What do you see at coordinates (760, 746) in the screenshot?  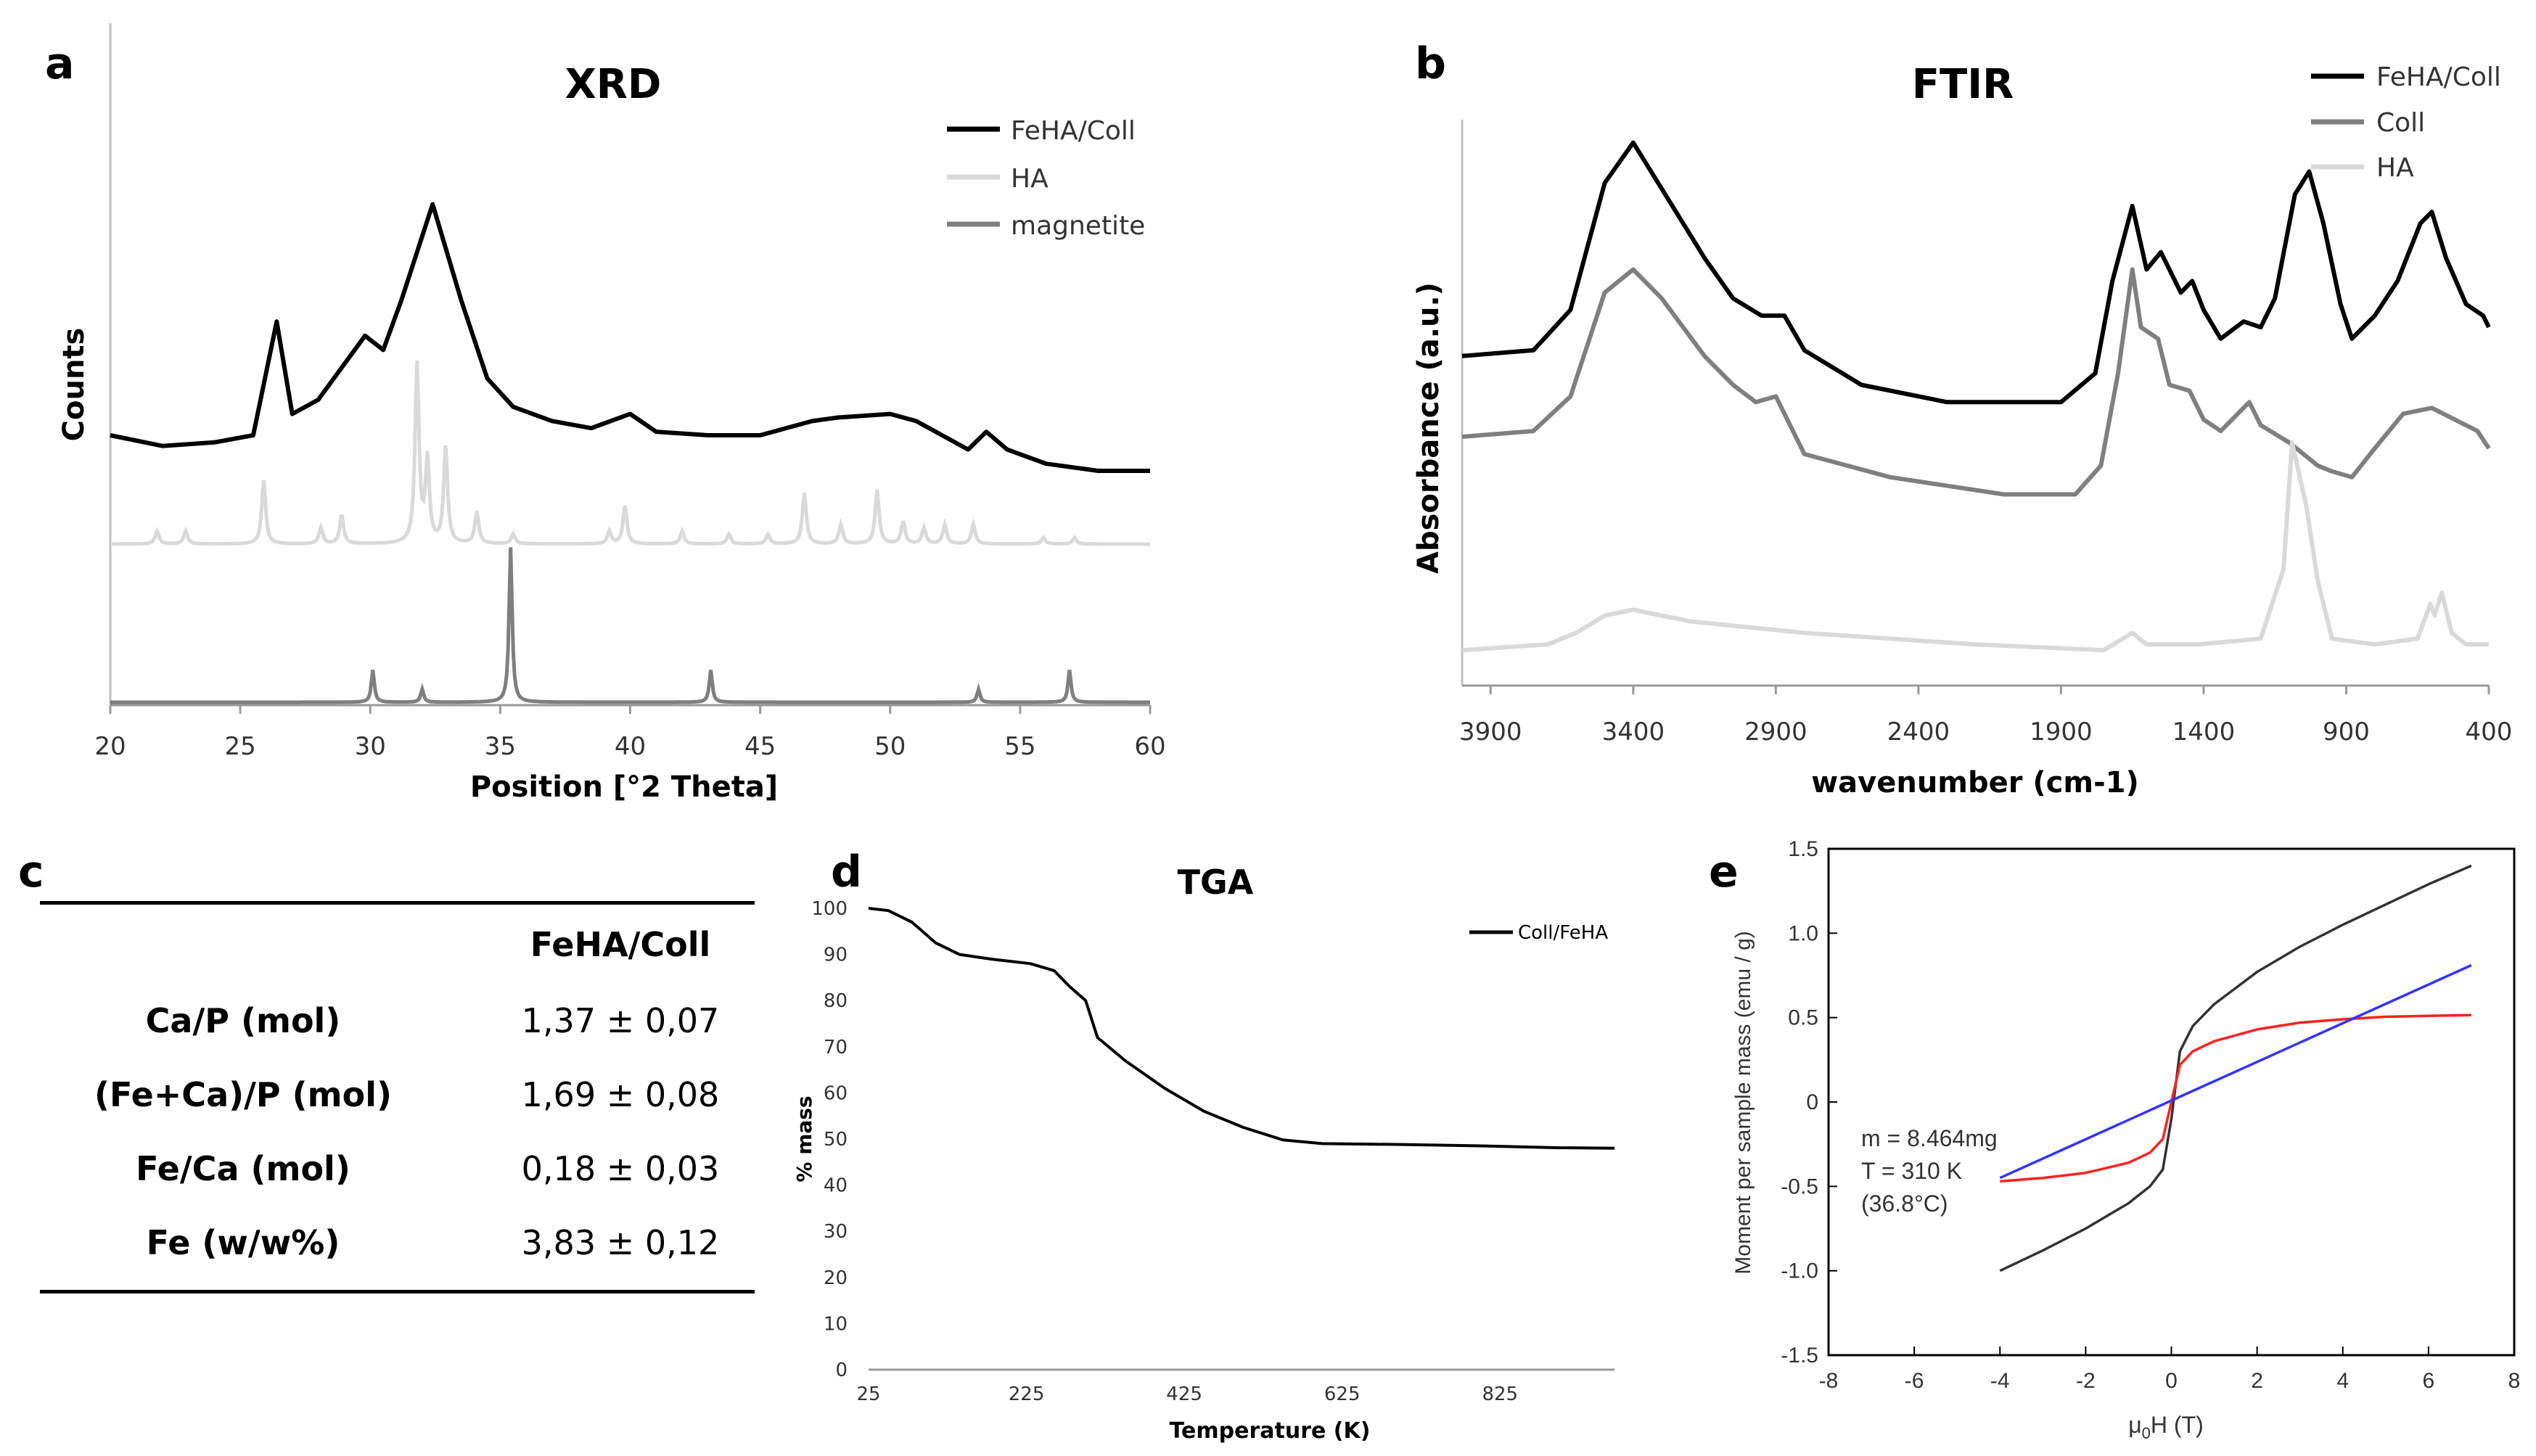 I see `xrd-x-tick-label: 45` at bounding box center [760, 746].